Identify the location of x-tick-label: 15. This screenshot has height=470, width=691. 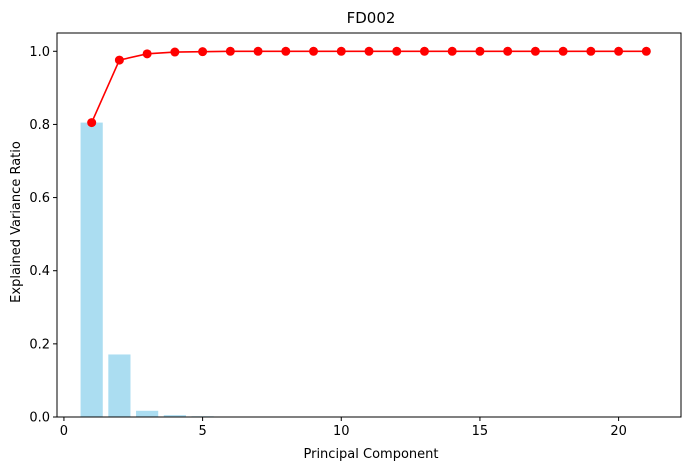
(480, 431).